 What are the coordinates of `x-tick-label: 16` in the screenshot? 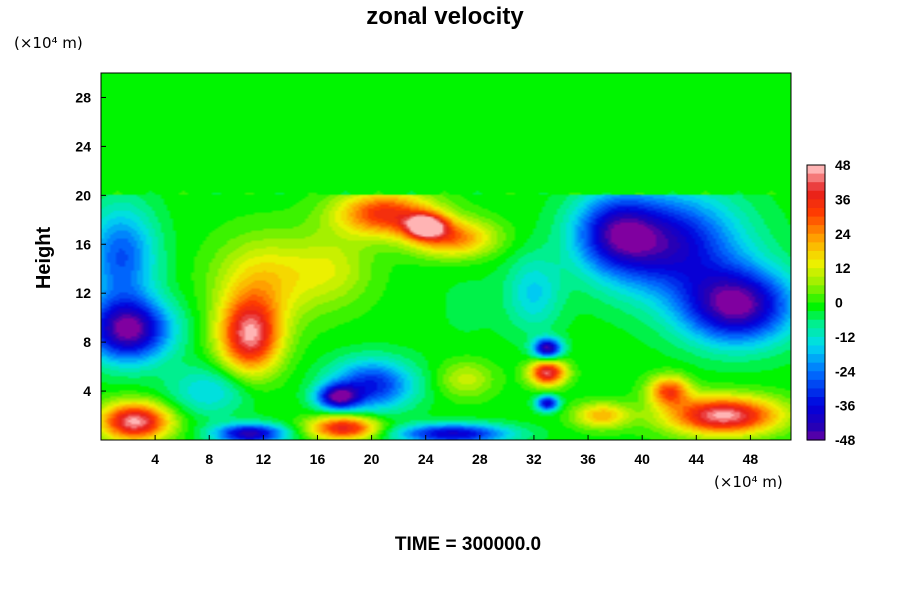 It's located at (318, 459).